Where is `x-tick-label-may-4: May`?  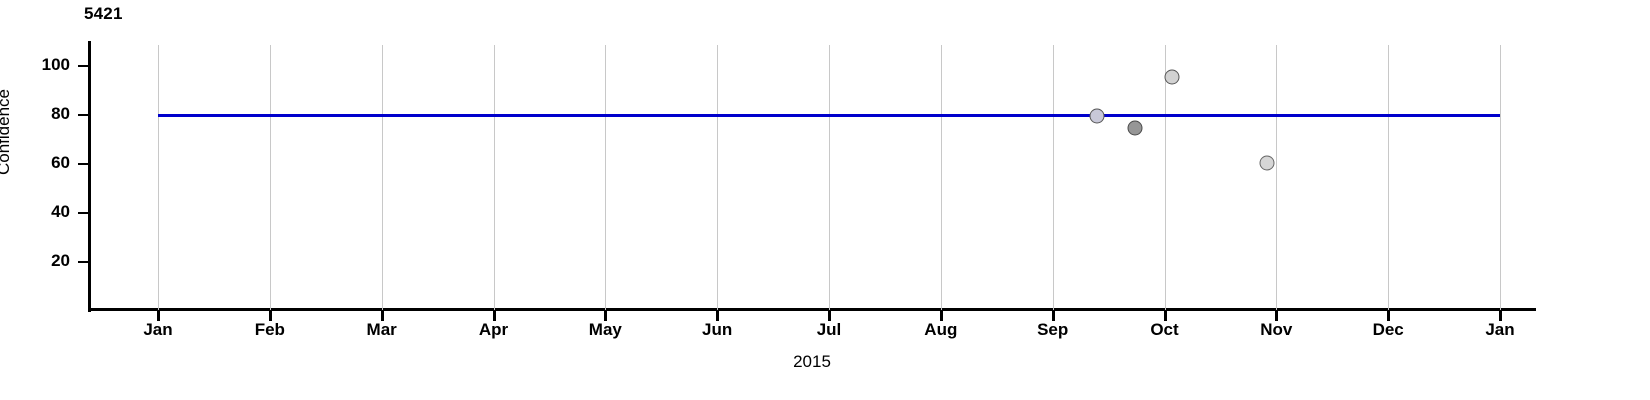 x-tick-label-may-4: May is located at coordinates (605, 329).